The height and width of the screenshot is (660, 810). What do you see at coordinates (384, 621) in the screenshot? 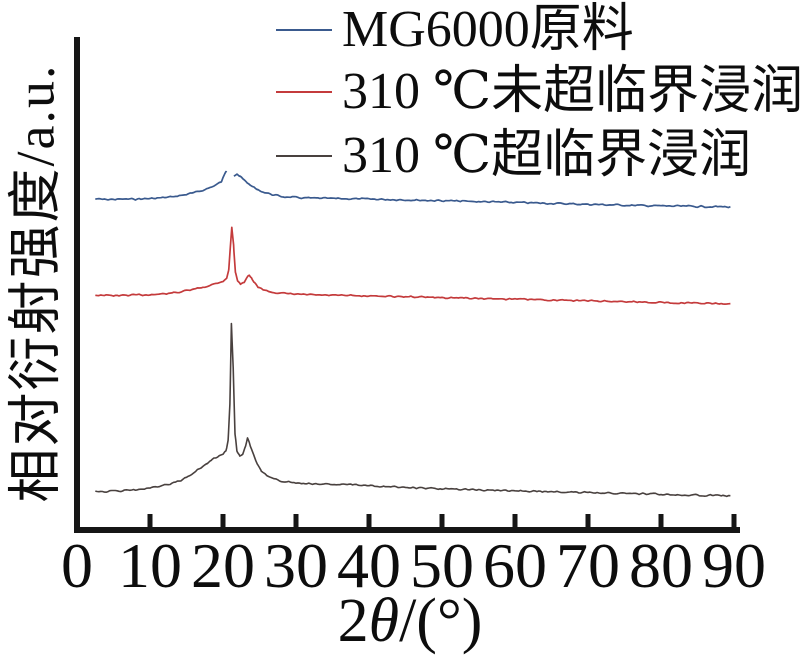
I see `x-axis-title-theta: θ` at bounding box center [384, 621].